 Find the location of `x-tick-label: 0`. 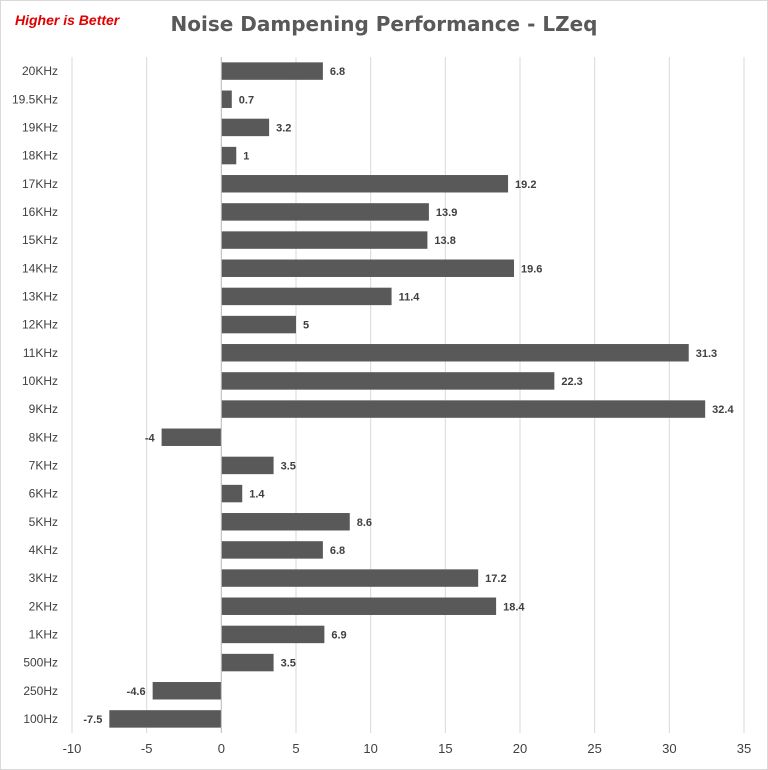

x-tick-label: 0 is located at coordinates (221, 748).